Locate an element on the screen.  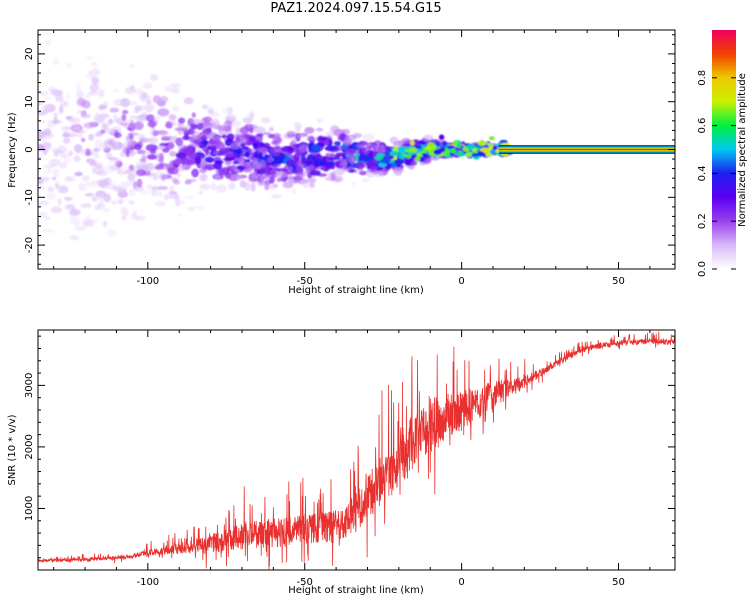
colorbar-gradient is located at coordinates (724, 149).